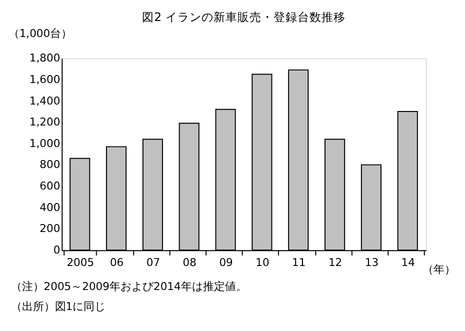  Describe the element at coordinates (44, 143) in the screenshot. I see `y-tick-label: 1,000` at that location.